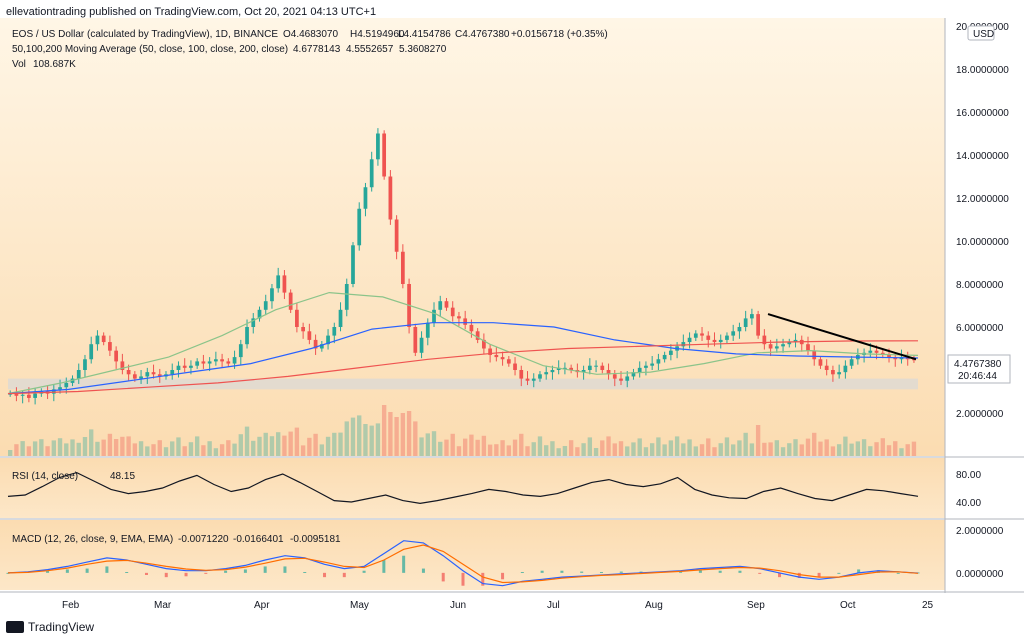  What do you see at coordinates (163, 605) in the screenshot?
I see `x-tick-label: Mar` at bounding box center [163, 605].